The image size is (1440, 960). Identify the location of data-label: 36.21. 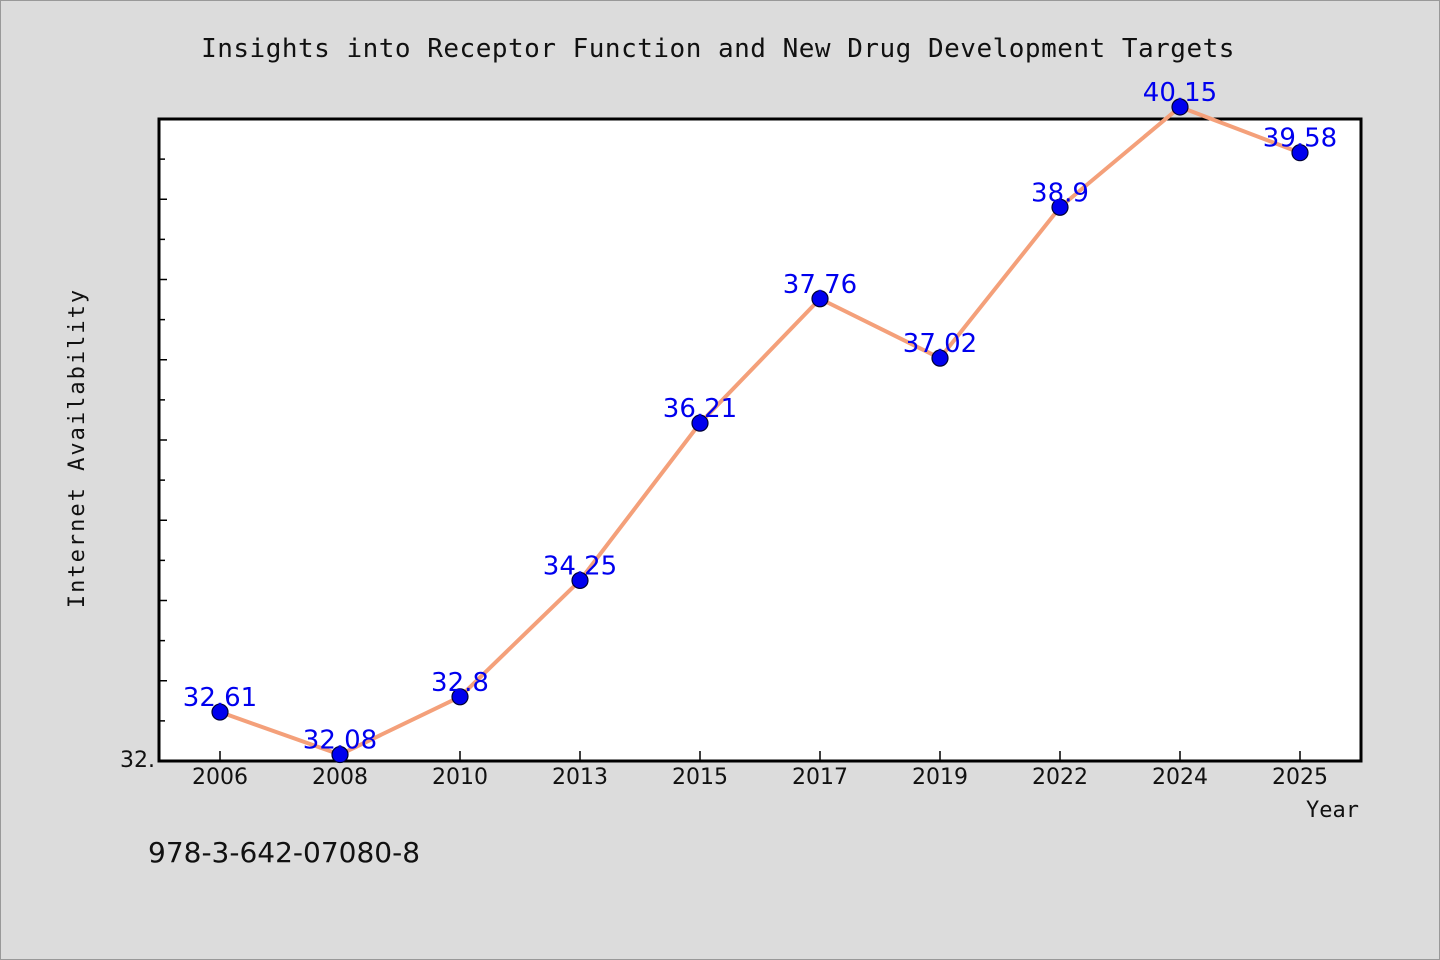
(700, 409).